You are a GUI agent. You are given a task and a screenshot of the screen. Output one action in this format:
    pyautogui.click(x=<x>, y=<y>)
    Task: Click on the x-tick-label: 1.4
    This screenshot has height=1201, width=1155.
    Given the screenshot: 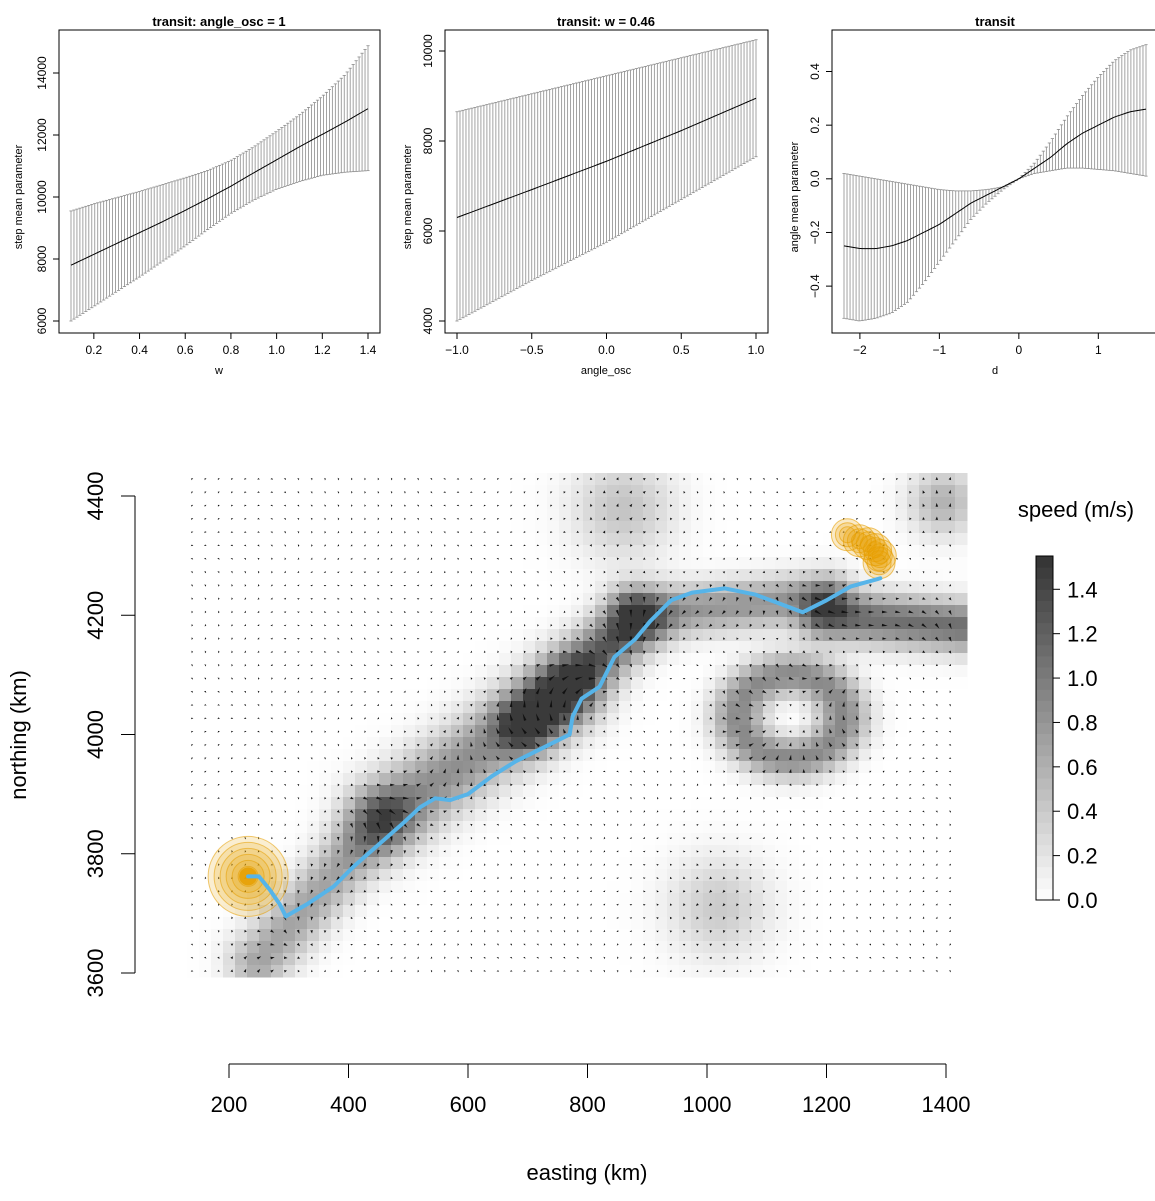 What is the action you would take?
    pyautogui.click(x=368, y=350)
    